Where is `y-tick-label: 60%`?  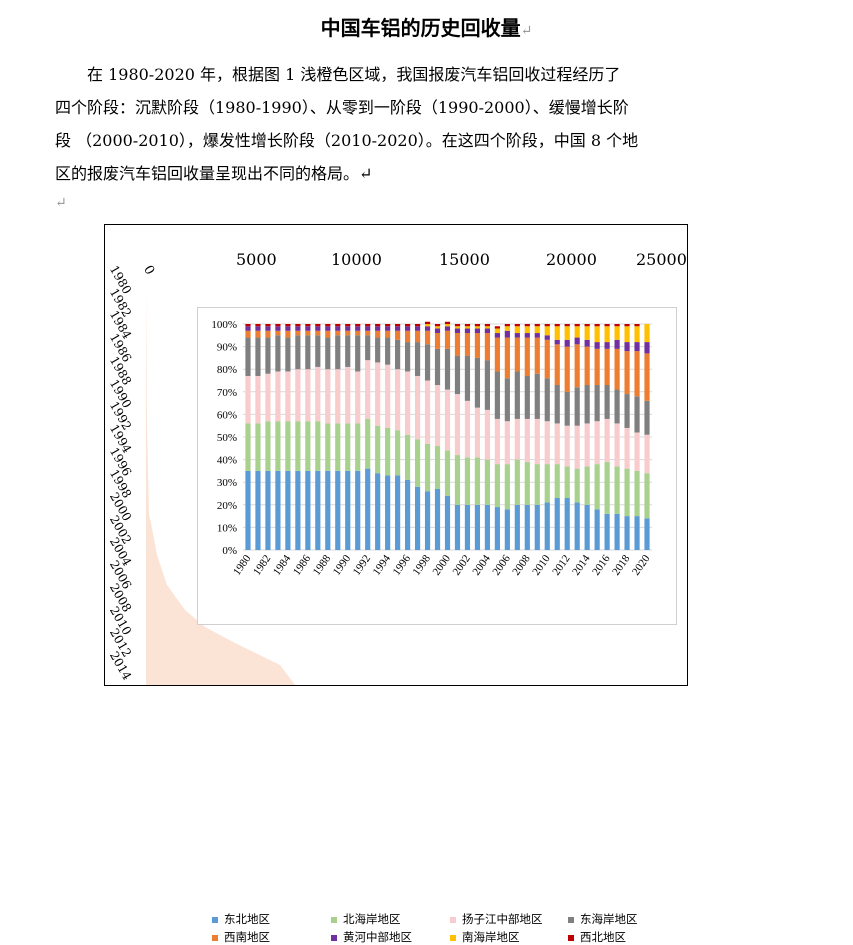
y-tick-label: 60% is located at coordinates (227, 415).